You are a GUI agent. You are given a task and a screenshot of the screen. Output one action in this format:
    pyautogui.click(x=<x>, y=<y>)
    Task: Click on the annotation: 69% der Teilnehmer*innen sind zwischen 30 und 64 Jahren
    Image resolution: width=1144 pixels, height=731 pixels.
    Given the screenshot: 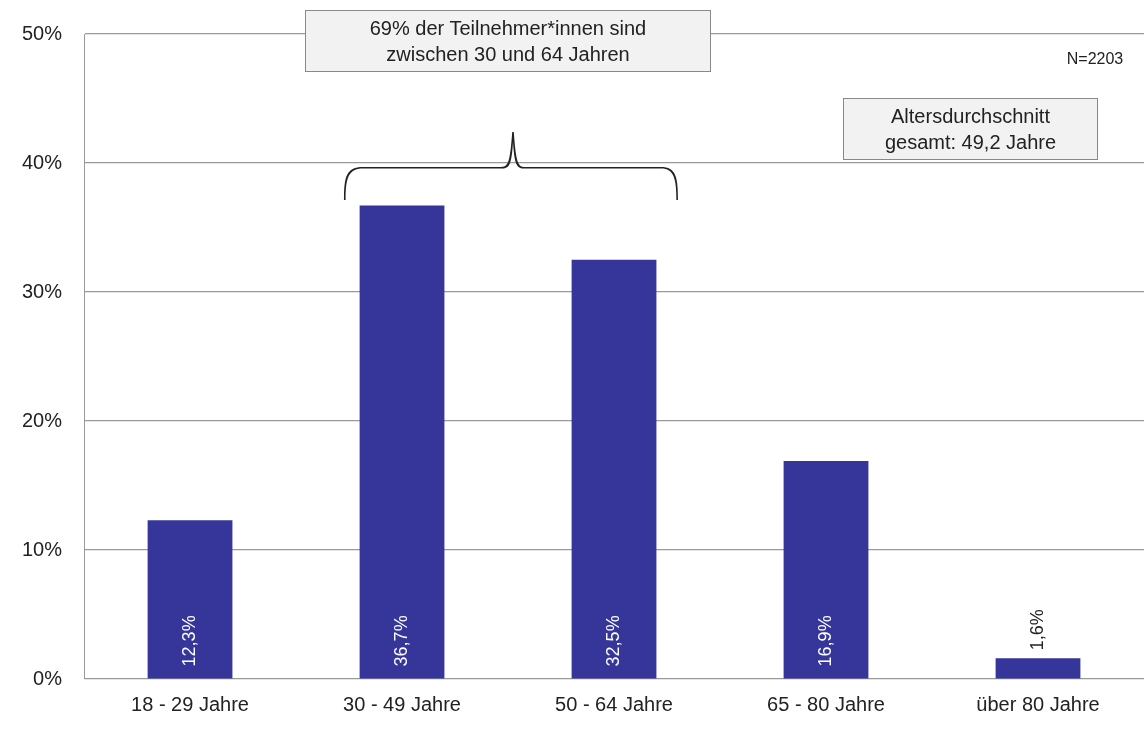 What is the action you would take?
    pyautogui.click(x=508, y=41)
    